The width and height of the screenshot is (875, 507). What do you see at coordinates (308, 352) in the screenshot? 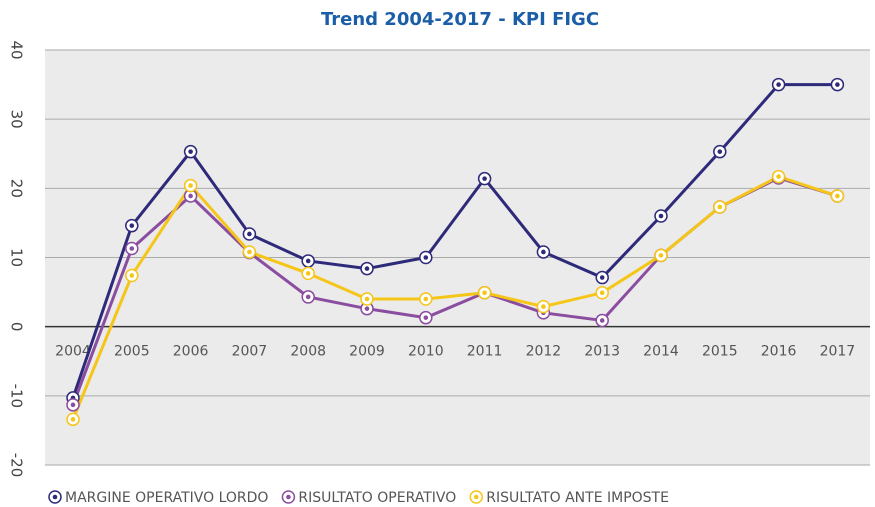
I see `x-tick-label: 2008` at bounding box center [308, 352].